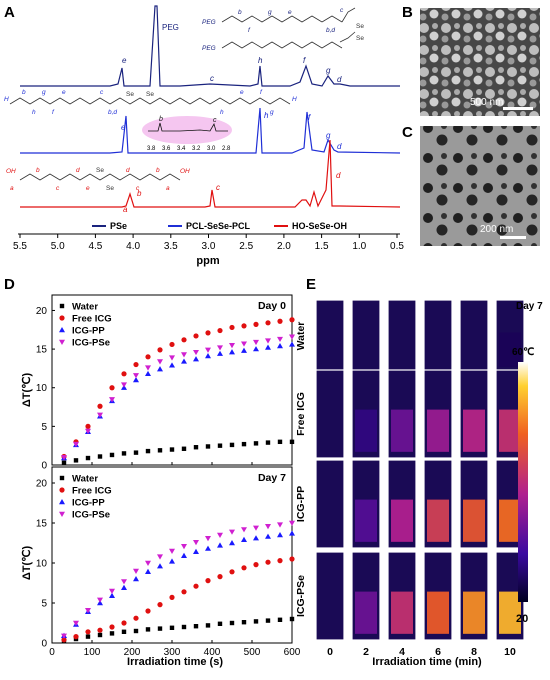 This screenshot has height=680, width=550. What do you see at coordinates (407, 132) in the screenshot?
I see `panel-c-label: C` at bounding box center [407, 132].